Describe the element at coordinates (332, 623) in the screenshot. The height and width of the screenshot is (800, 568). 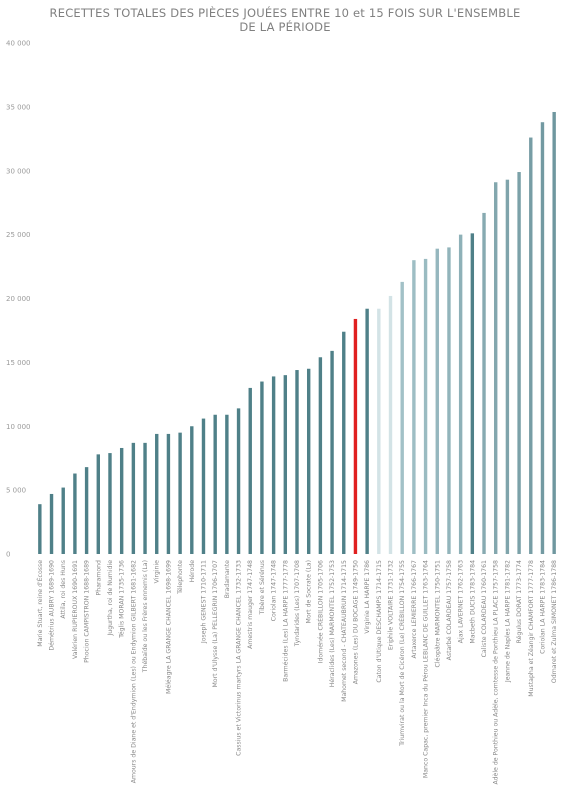
I see `x-tick-label: Héraclides (Les) MARMONTEL 1752-1753` at that location.